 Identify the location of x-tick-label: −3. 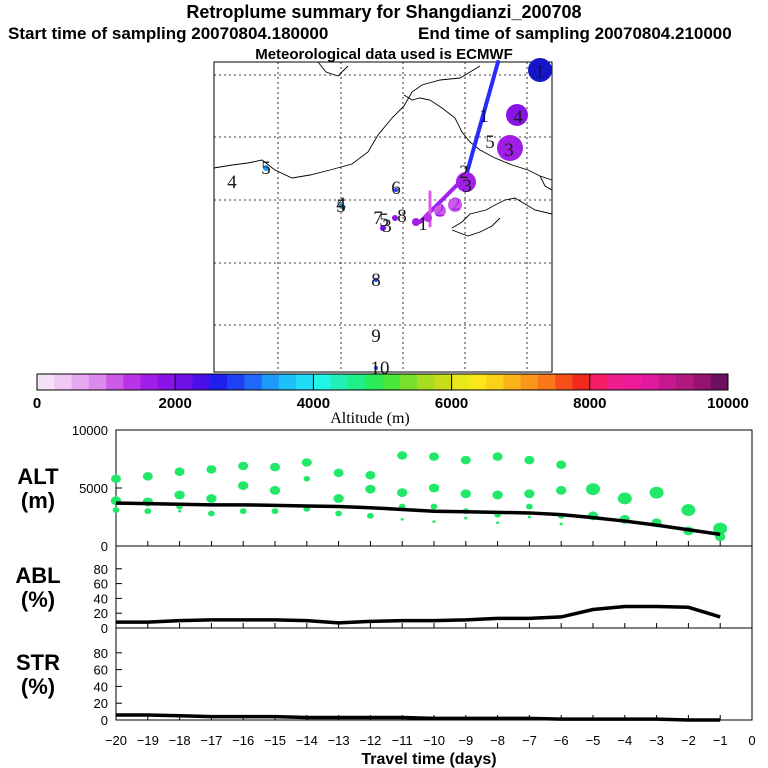
(656, 740).